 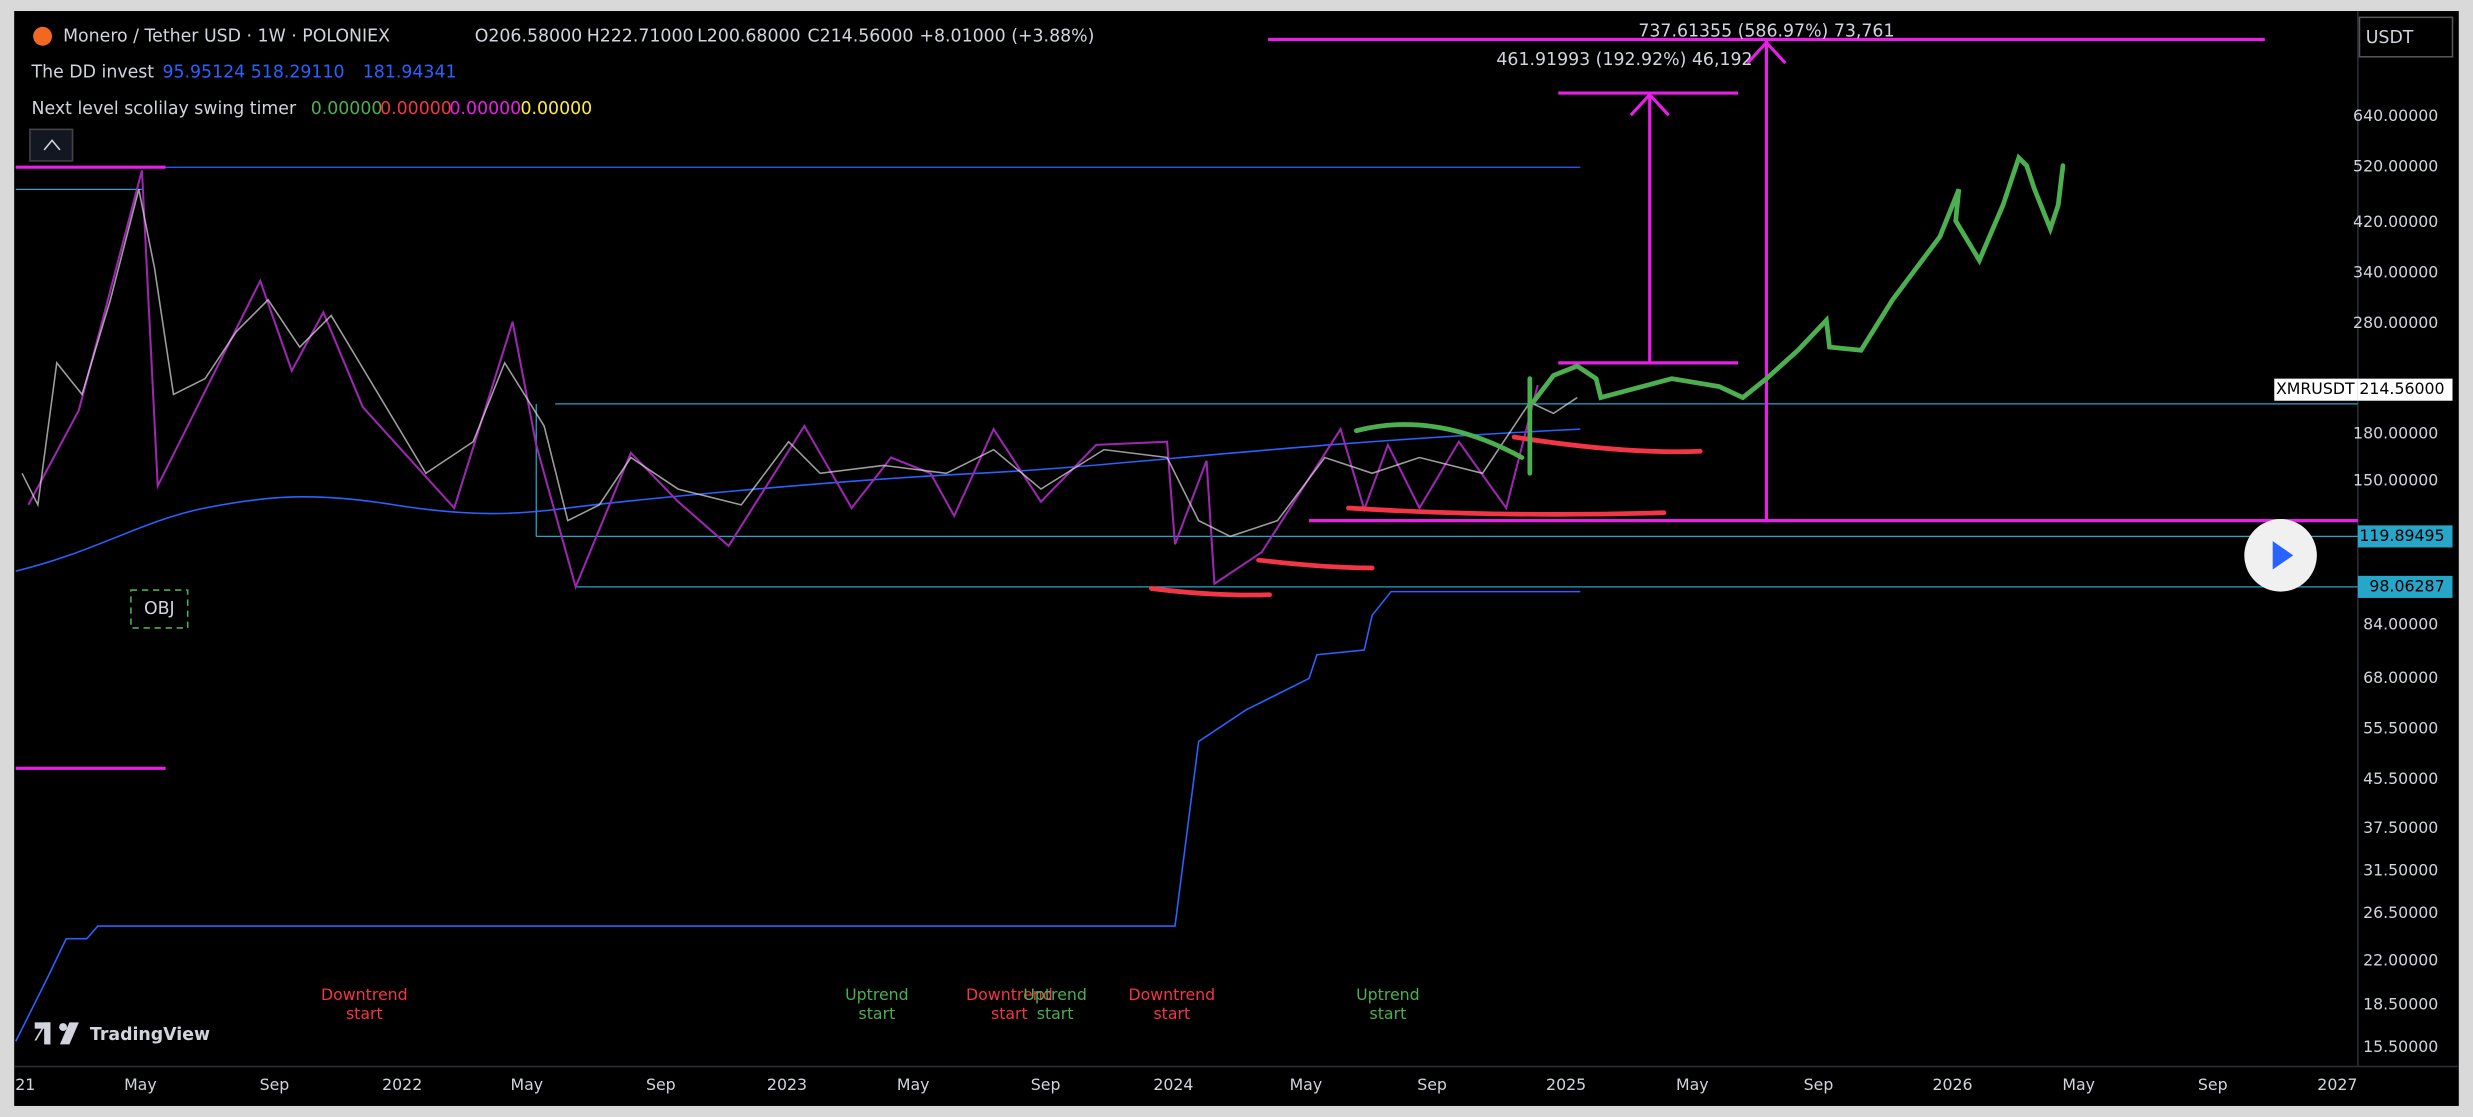 What do you see at coordinates (2400, 1003) in the screenshot?
I see `price-label: 18.50000` at bounding box center [2400, 1003].